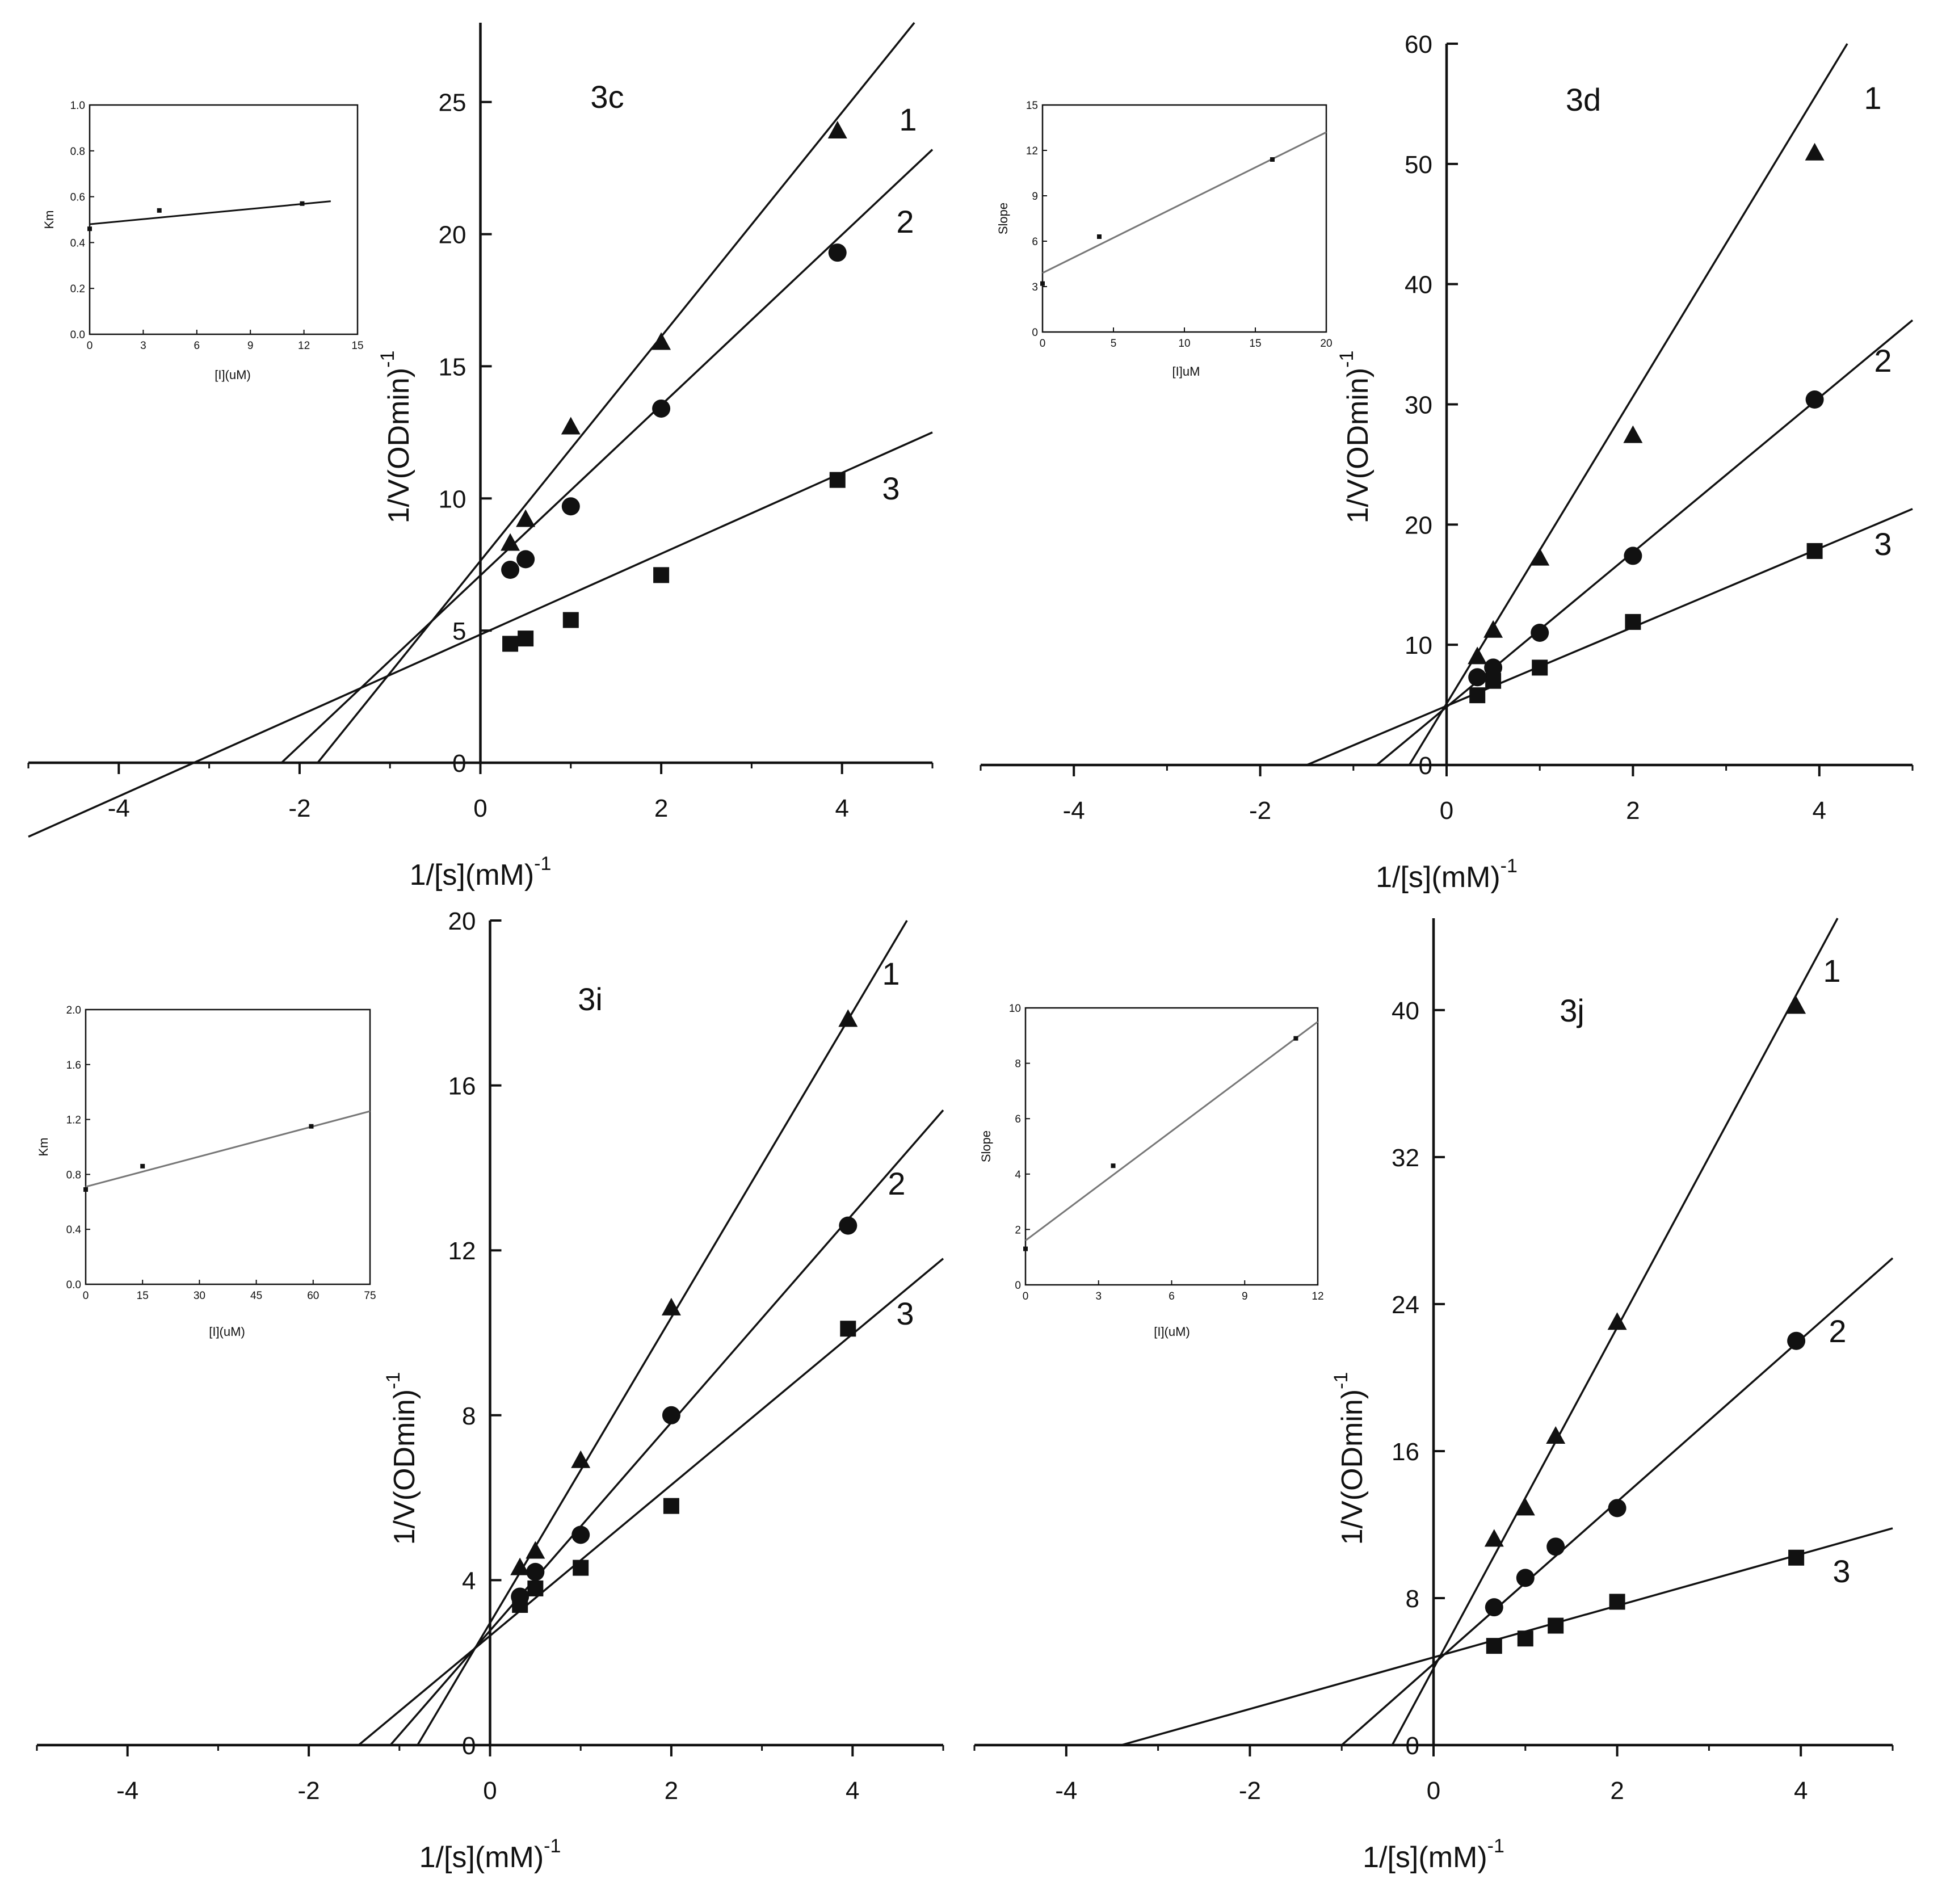  Describe the element at coordinates (1114, 344) in the screenshot. I see `inset-x-tick-label: 5` at that location.